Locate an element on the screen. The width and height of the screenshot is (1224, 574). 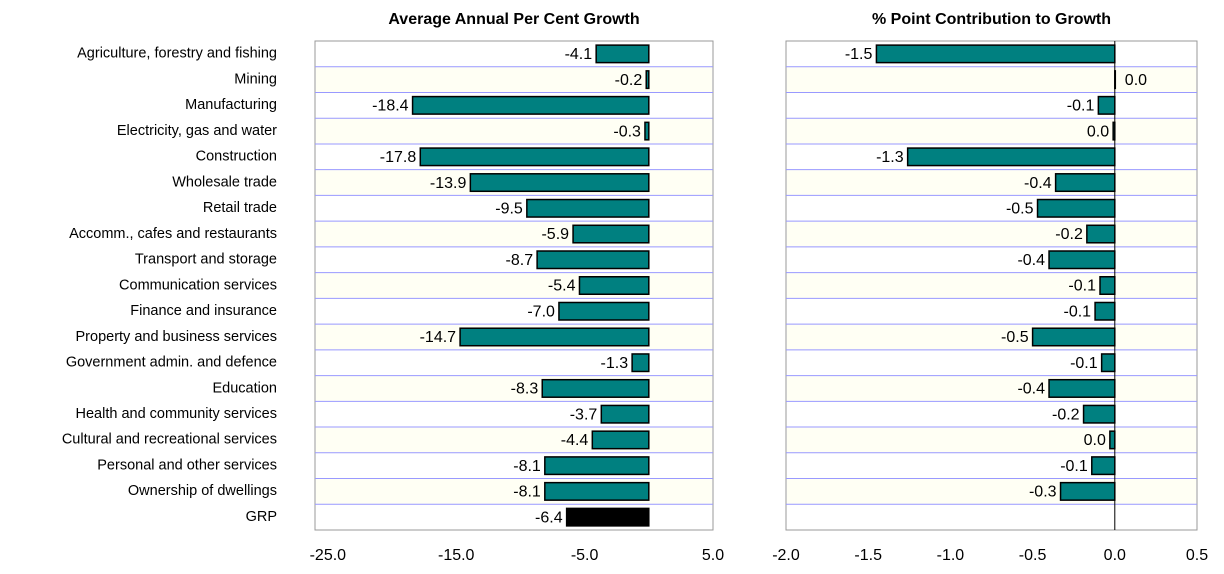
x-tick-label: -1.0 is located at coordinates (951, 555).